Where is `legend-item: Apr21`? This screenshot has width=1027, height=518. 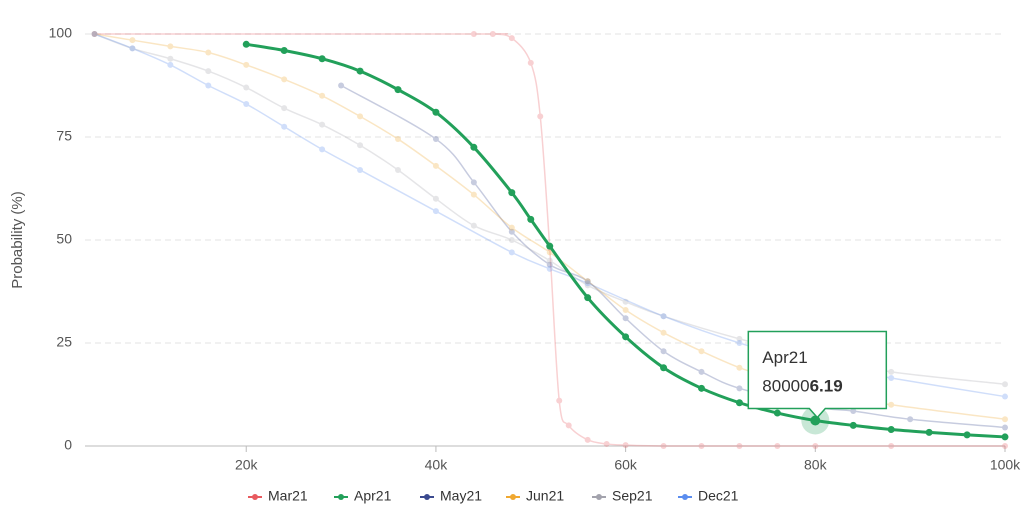 legend-item: Apr21 is located at coordinates (363, 496).